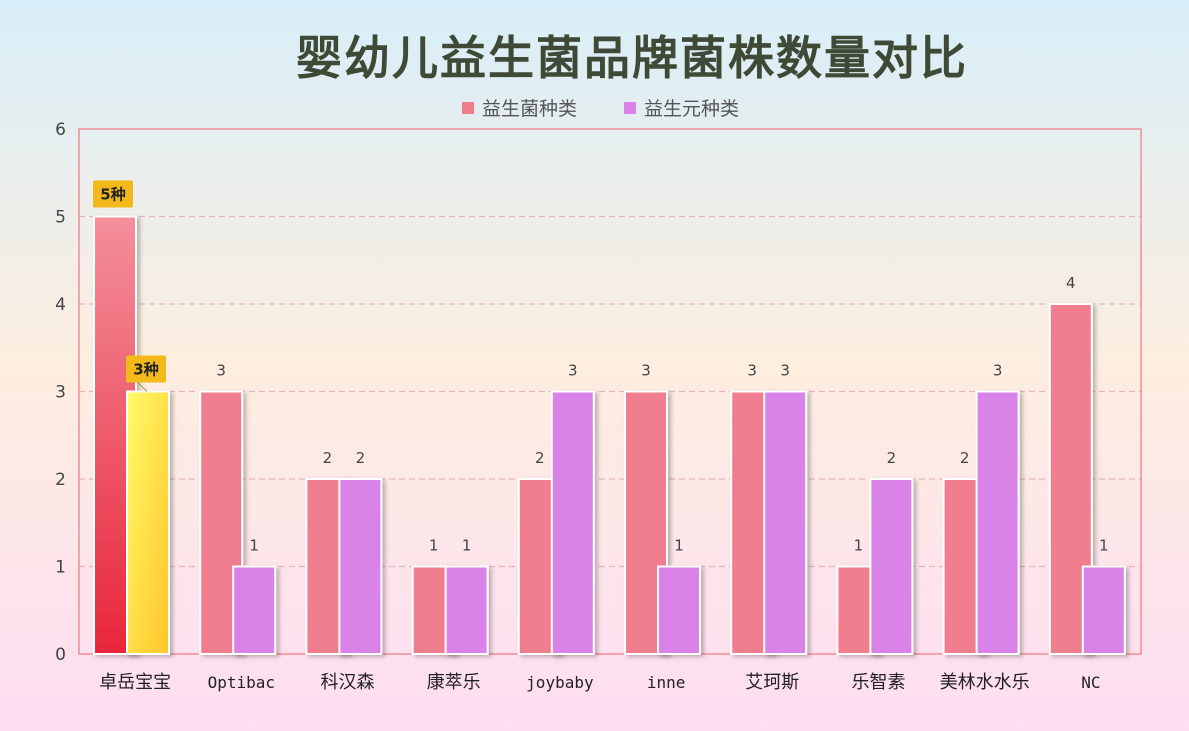 This screenshot has height=731, width=1189. Describe the element at coordinates (560, 682) in the screenshot. I see `x-tick-label: joybaby` at that location.